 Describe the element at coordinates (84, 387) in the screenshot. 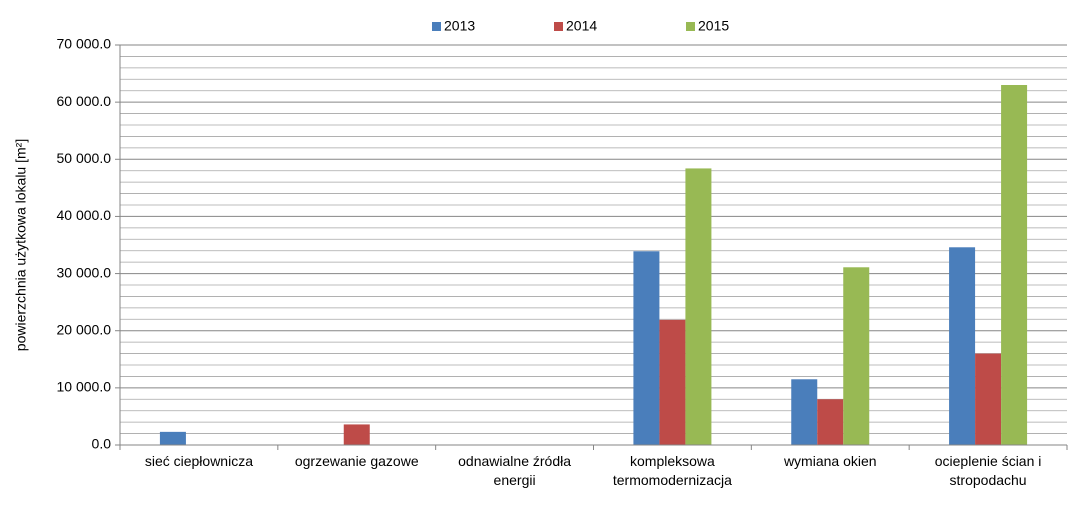

I see `y-tick-label: 10 000.0` at that location.